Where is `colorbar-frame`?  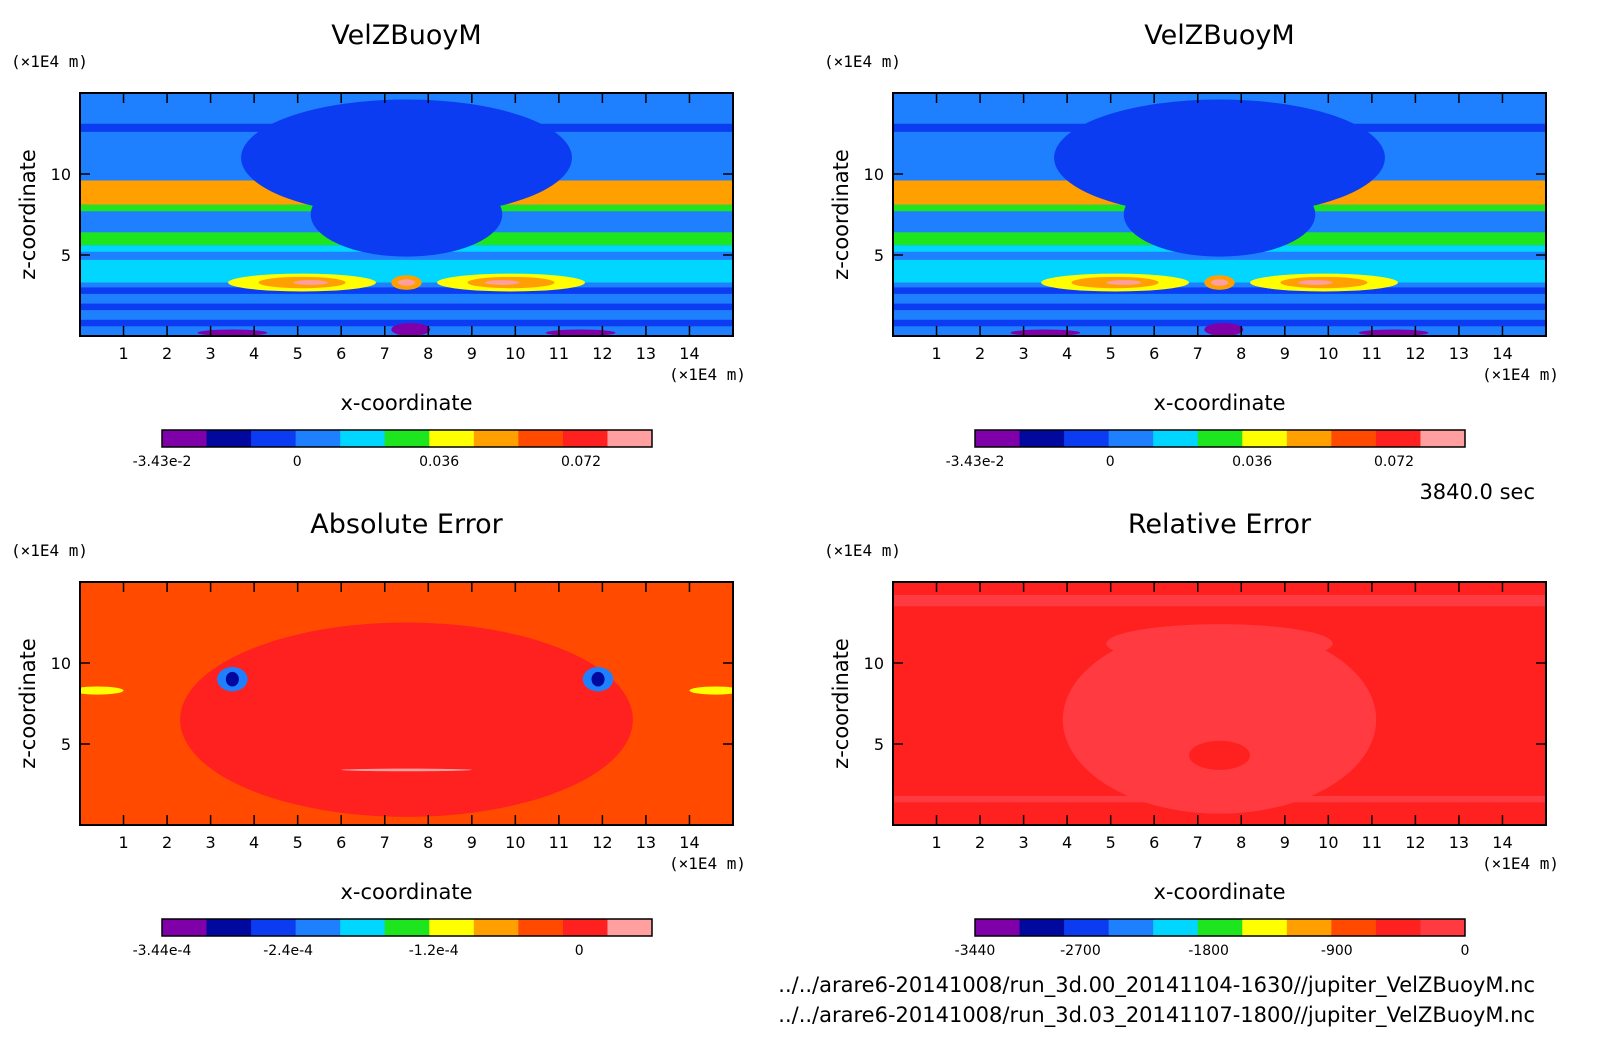 colorbar-frame is located at coordinates (407, 438).